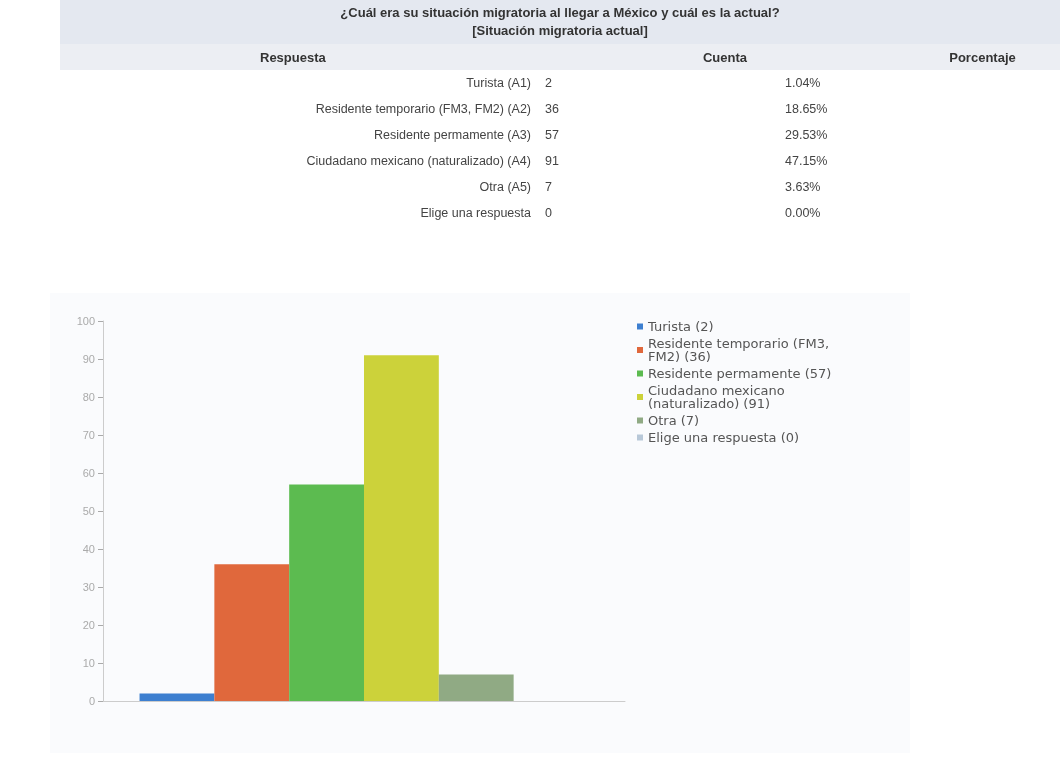 This screenshot has width=1060, height=782. I want to click on legend-label: Ciudadano mexicano (naturalizado) (91), so click(718, 397).